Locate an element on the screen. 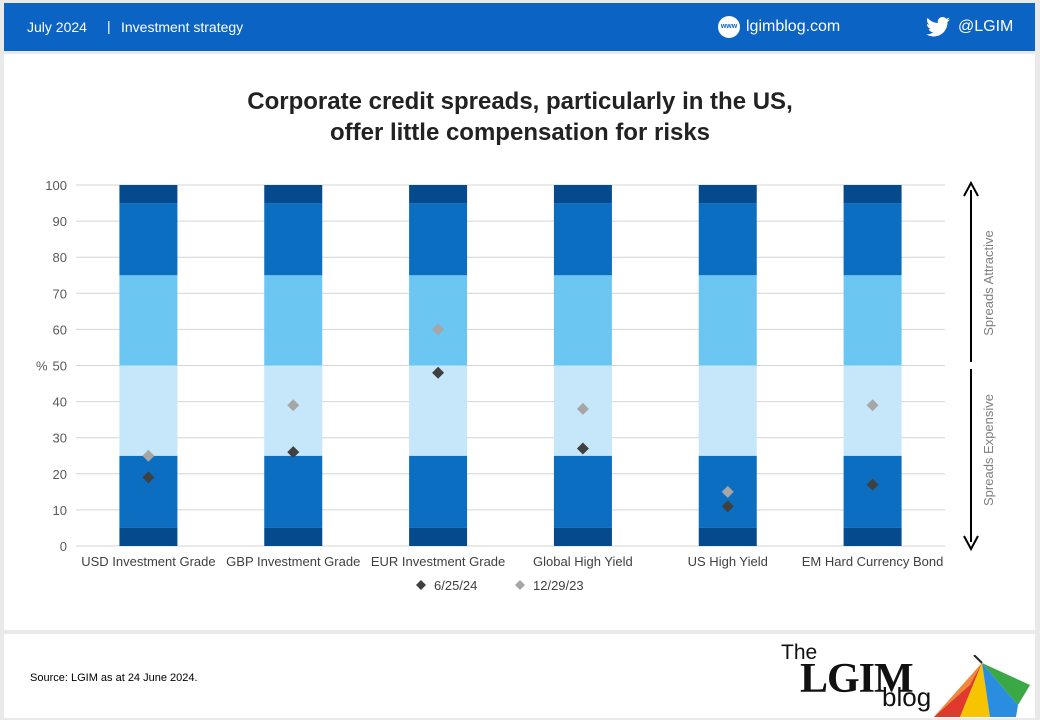  www-globe-icon: www is located at coordinates (729, 27).